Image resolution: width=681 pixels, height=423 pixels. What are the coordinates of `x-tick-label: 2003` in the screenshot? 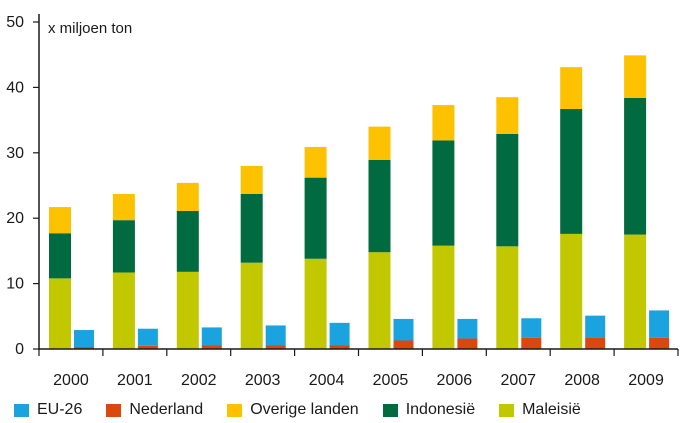 It's located at (263, 380).